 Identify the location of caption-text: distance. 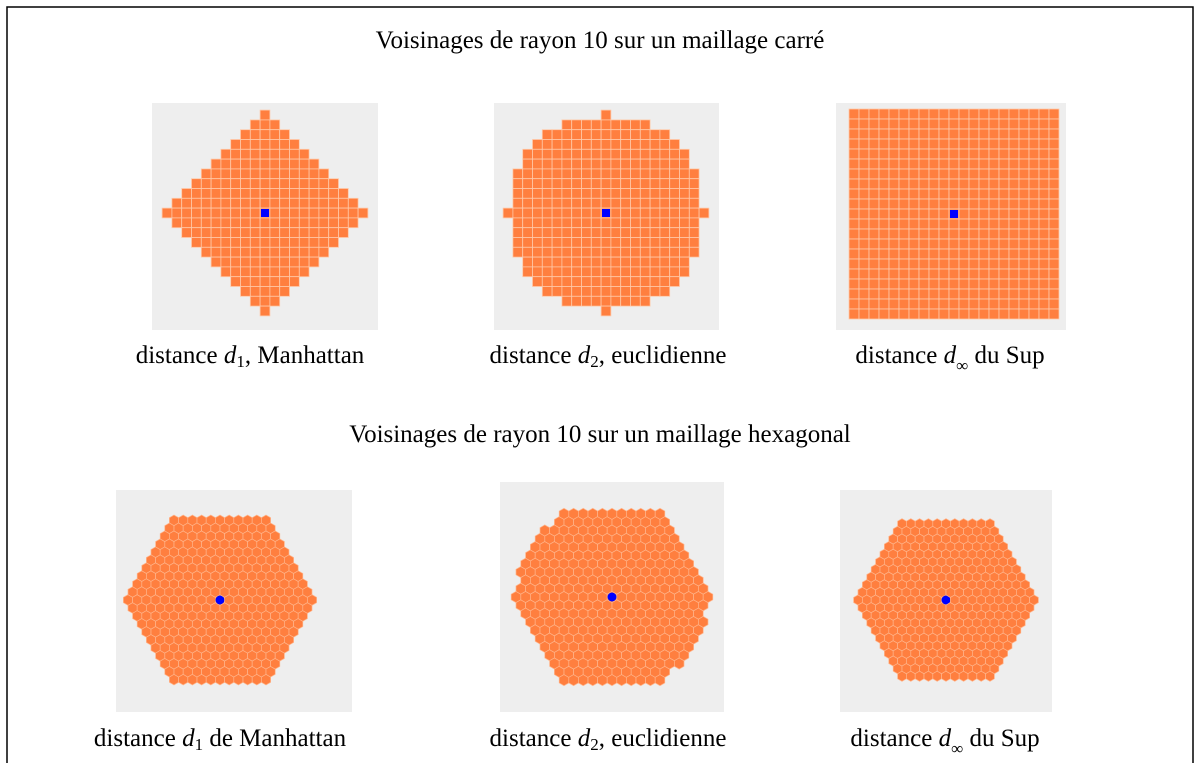
(899, 355).